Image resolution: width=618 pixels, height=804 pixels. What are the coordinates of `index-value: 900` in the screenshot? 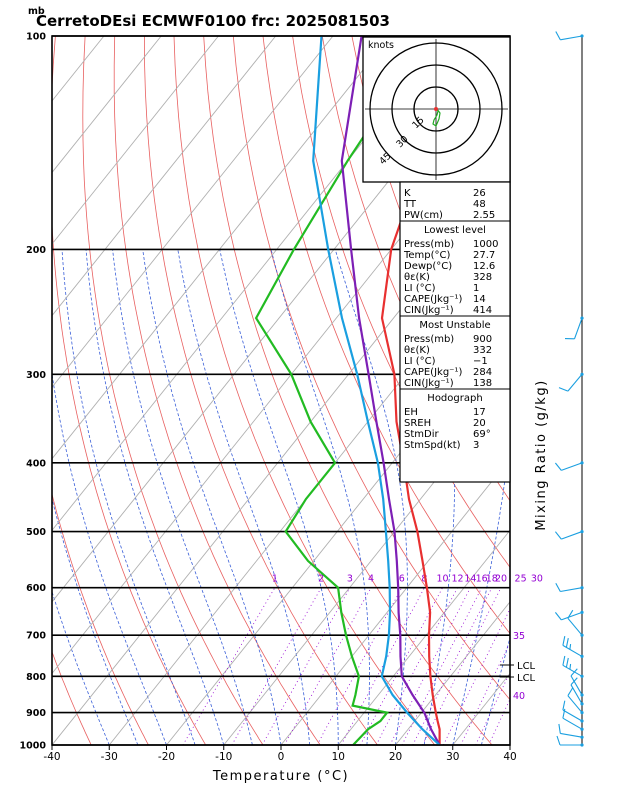 It's located at (482, 339).